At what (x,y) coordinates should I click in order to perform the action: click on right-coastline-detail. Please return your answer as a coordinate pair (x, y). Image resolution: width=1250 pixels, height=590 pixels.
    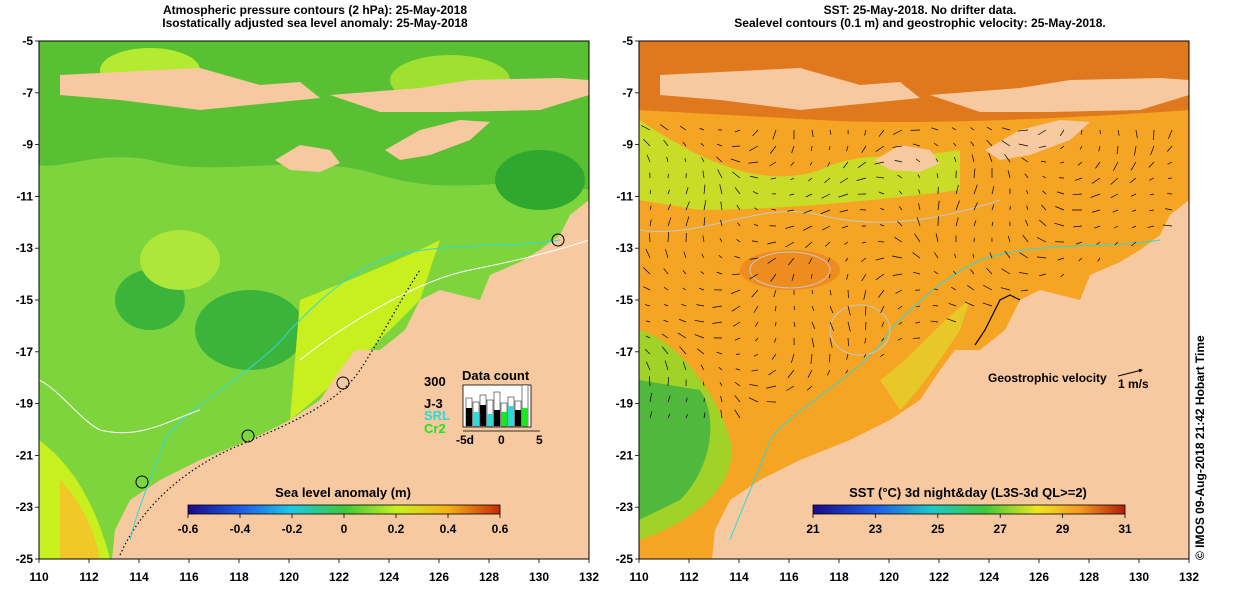
    Looking at the image, I should click on (997, 320).